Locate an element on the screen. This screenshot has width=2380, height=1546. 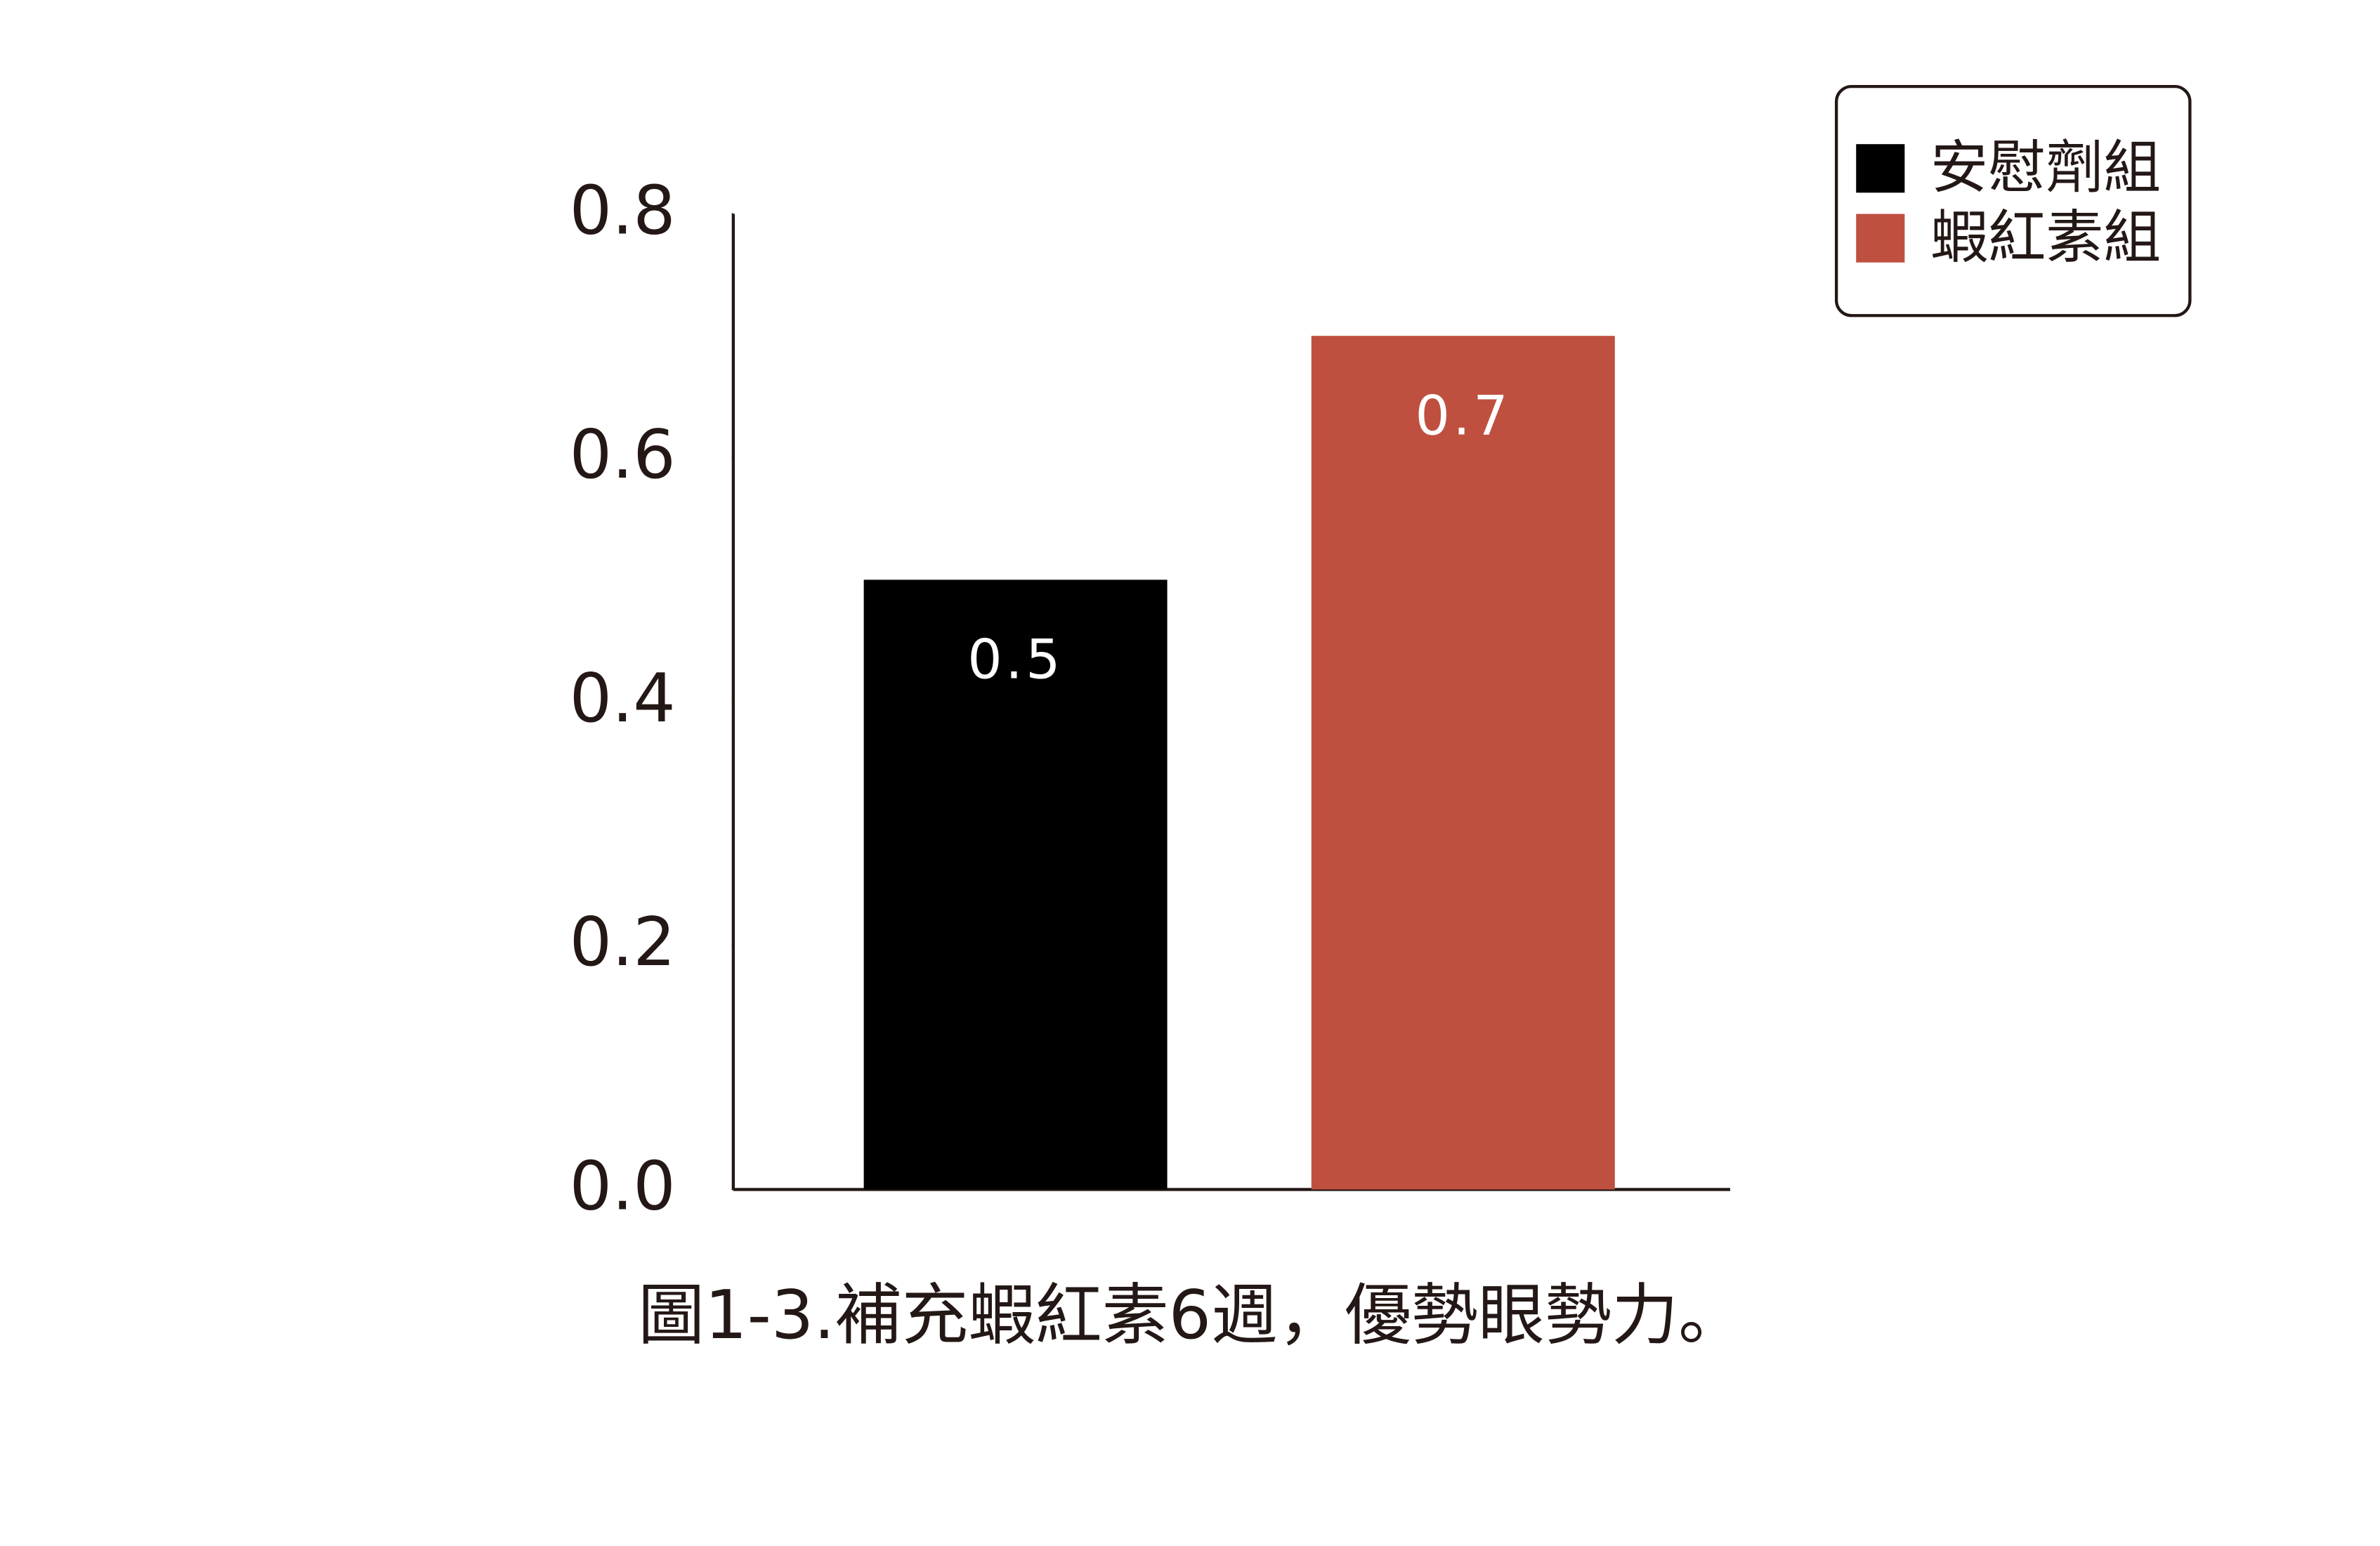
value-label: 0.5 is located at coordinates (1016, 660).